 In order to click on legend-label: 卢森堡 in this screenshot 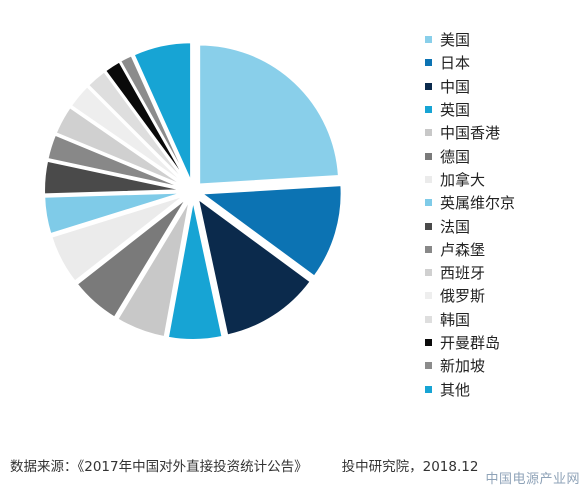, I will do `click(463, 249)`.